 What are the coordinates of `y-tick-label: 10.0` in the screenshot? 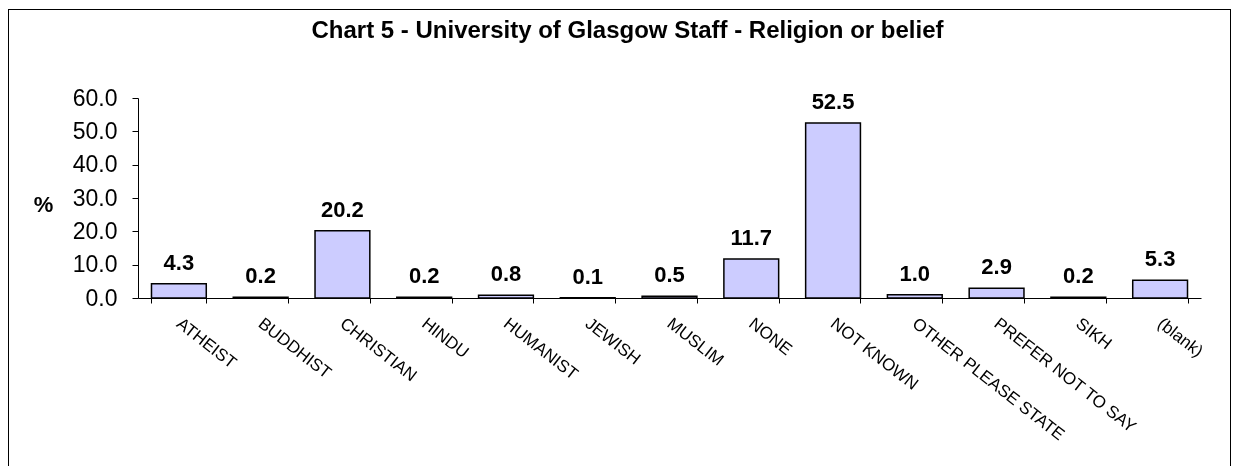 It's located at (95, 264).